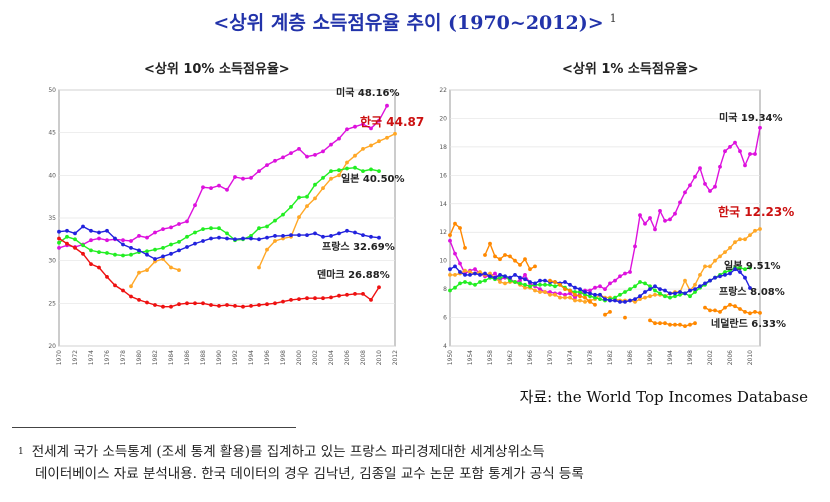 This screenshot has width=830, height=502. What do you see at coordinates (219, 211) in the screenshot?
I see `series-japan` at bounding box center [219, 211].